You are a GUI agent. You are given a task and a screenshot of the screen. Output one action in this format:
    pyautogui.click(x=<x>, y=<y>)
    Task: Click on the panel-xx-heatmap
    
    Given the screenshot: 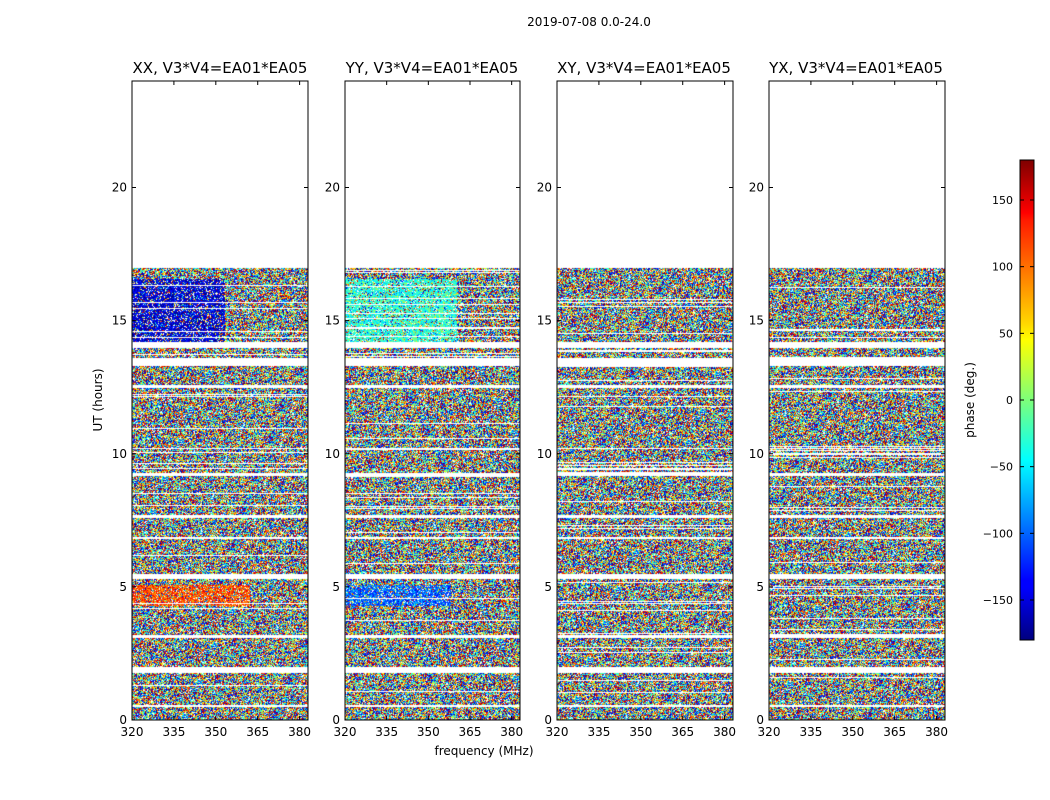 What is the action you would take?
    pyautogui.click(x=220, y=400)
    